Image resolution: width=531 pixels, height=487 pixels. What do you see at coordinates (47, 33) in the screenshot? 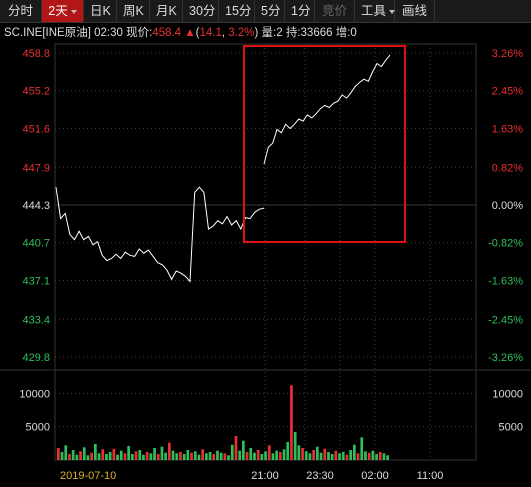
I see `symbol-name: SC.INE[INE原油]` at bounding box center [47, 33].